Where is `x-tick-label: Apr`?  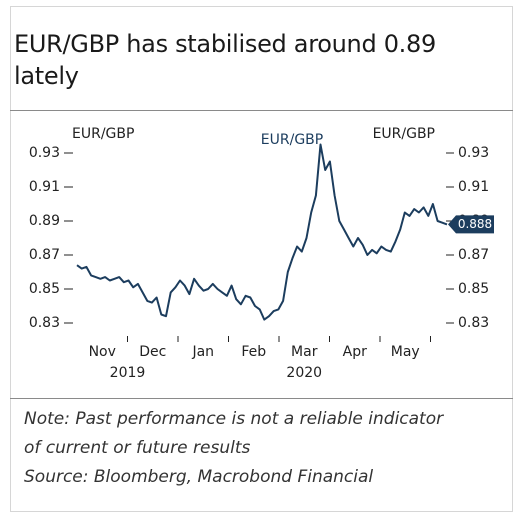
x-tick-label: Apr is located at coordinates (355, 352).